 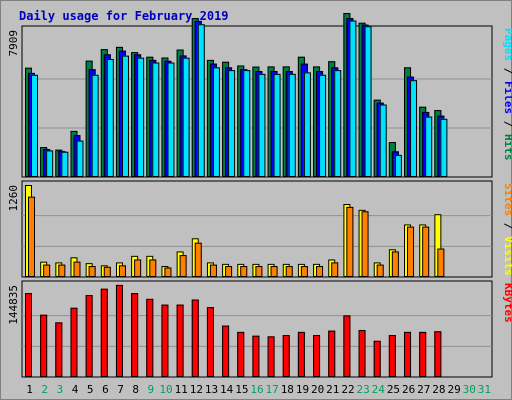 I want to click on x-tick-label: 20, so click(x=317, y=389).